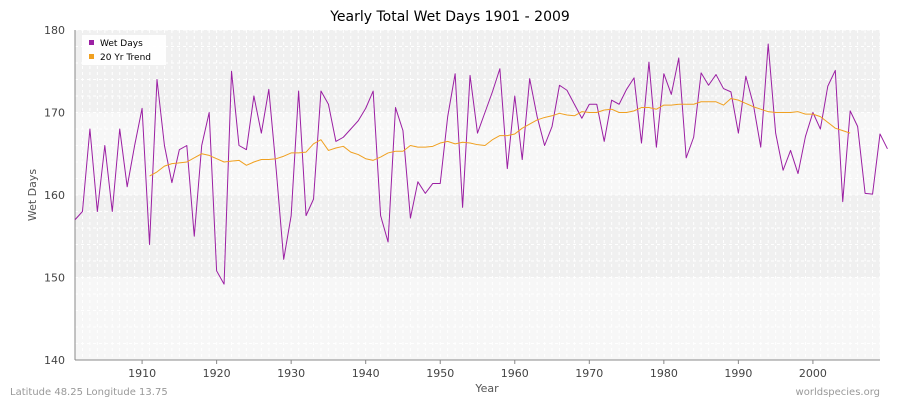  Describe the element at coordinates (813, 373) in the screenshot. I see `x-tick-label: 2000` at that location.